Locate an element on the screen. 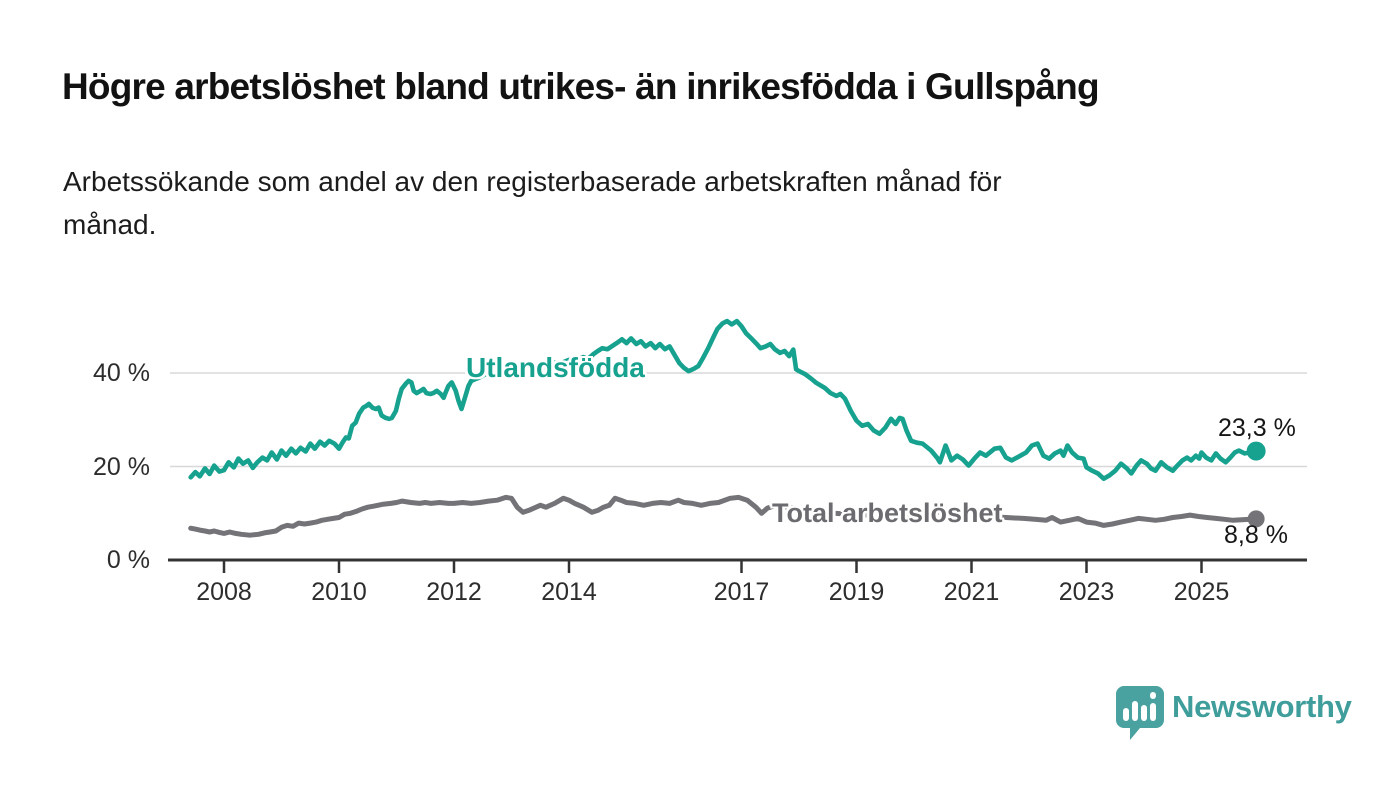 This screenshot has width=1400, height=794. utlandsfodda-end-dot is located at coordinates (1256, 451).